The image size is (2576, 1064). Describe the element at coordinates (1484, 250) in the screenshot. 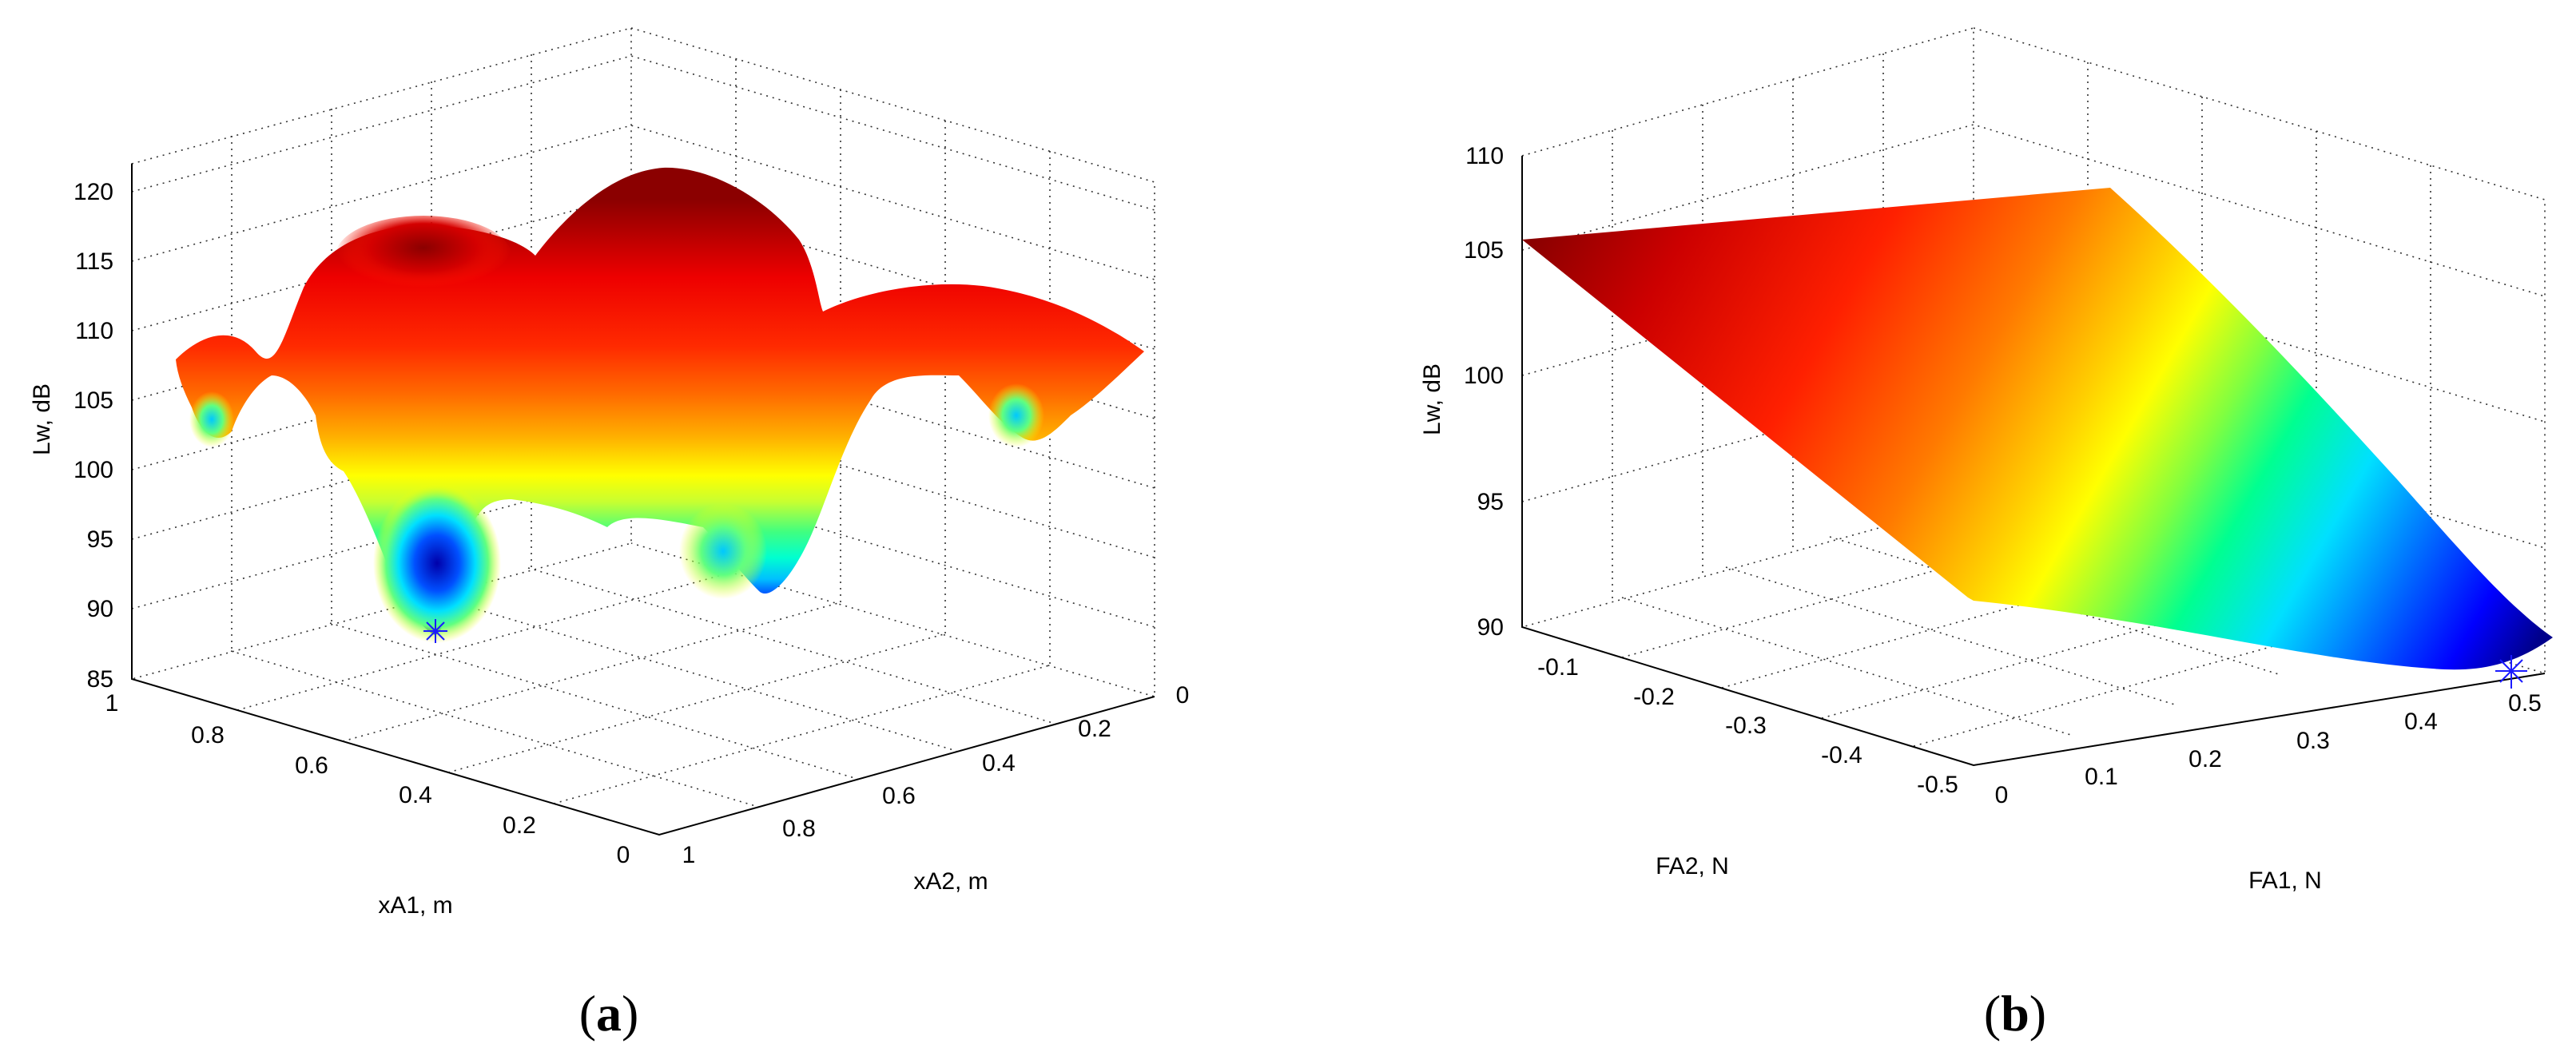

I see `chart-b-z-tick: 105` at that location.